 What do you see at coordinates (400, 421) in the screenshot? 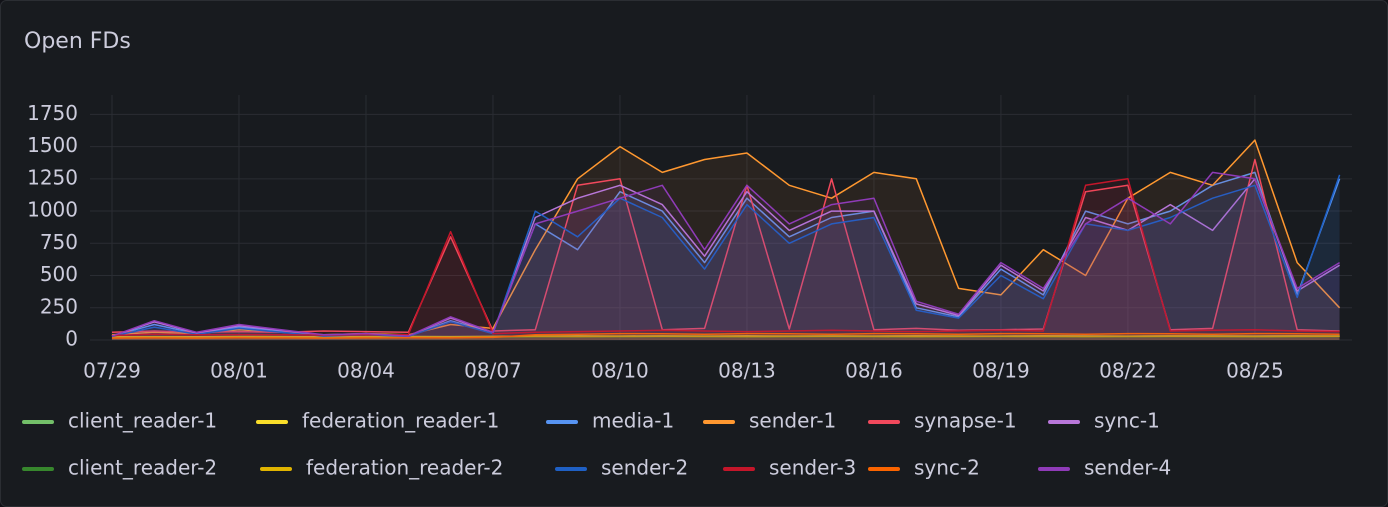
I see `legend-label: federation_reader-1` at bounding box center [400, 421].